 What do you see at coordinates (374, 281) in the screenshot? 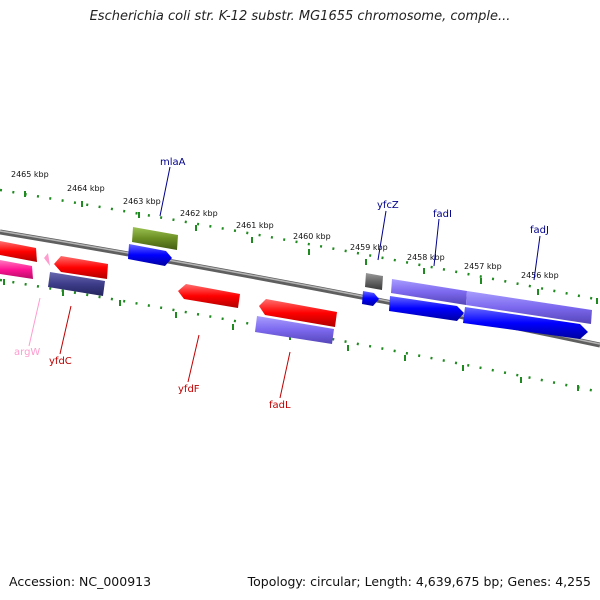
I see `gene-yfcZ` at bounding box center [374, 281].